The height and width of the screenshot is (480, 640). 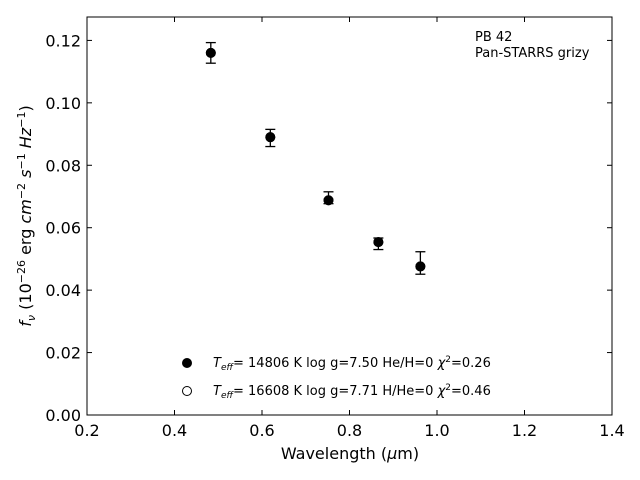 What do you see at coordinates (493, 37) in the screenshot?
I see `object-name-annotation: PB 42` at bounding box center [493, 37].